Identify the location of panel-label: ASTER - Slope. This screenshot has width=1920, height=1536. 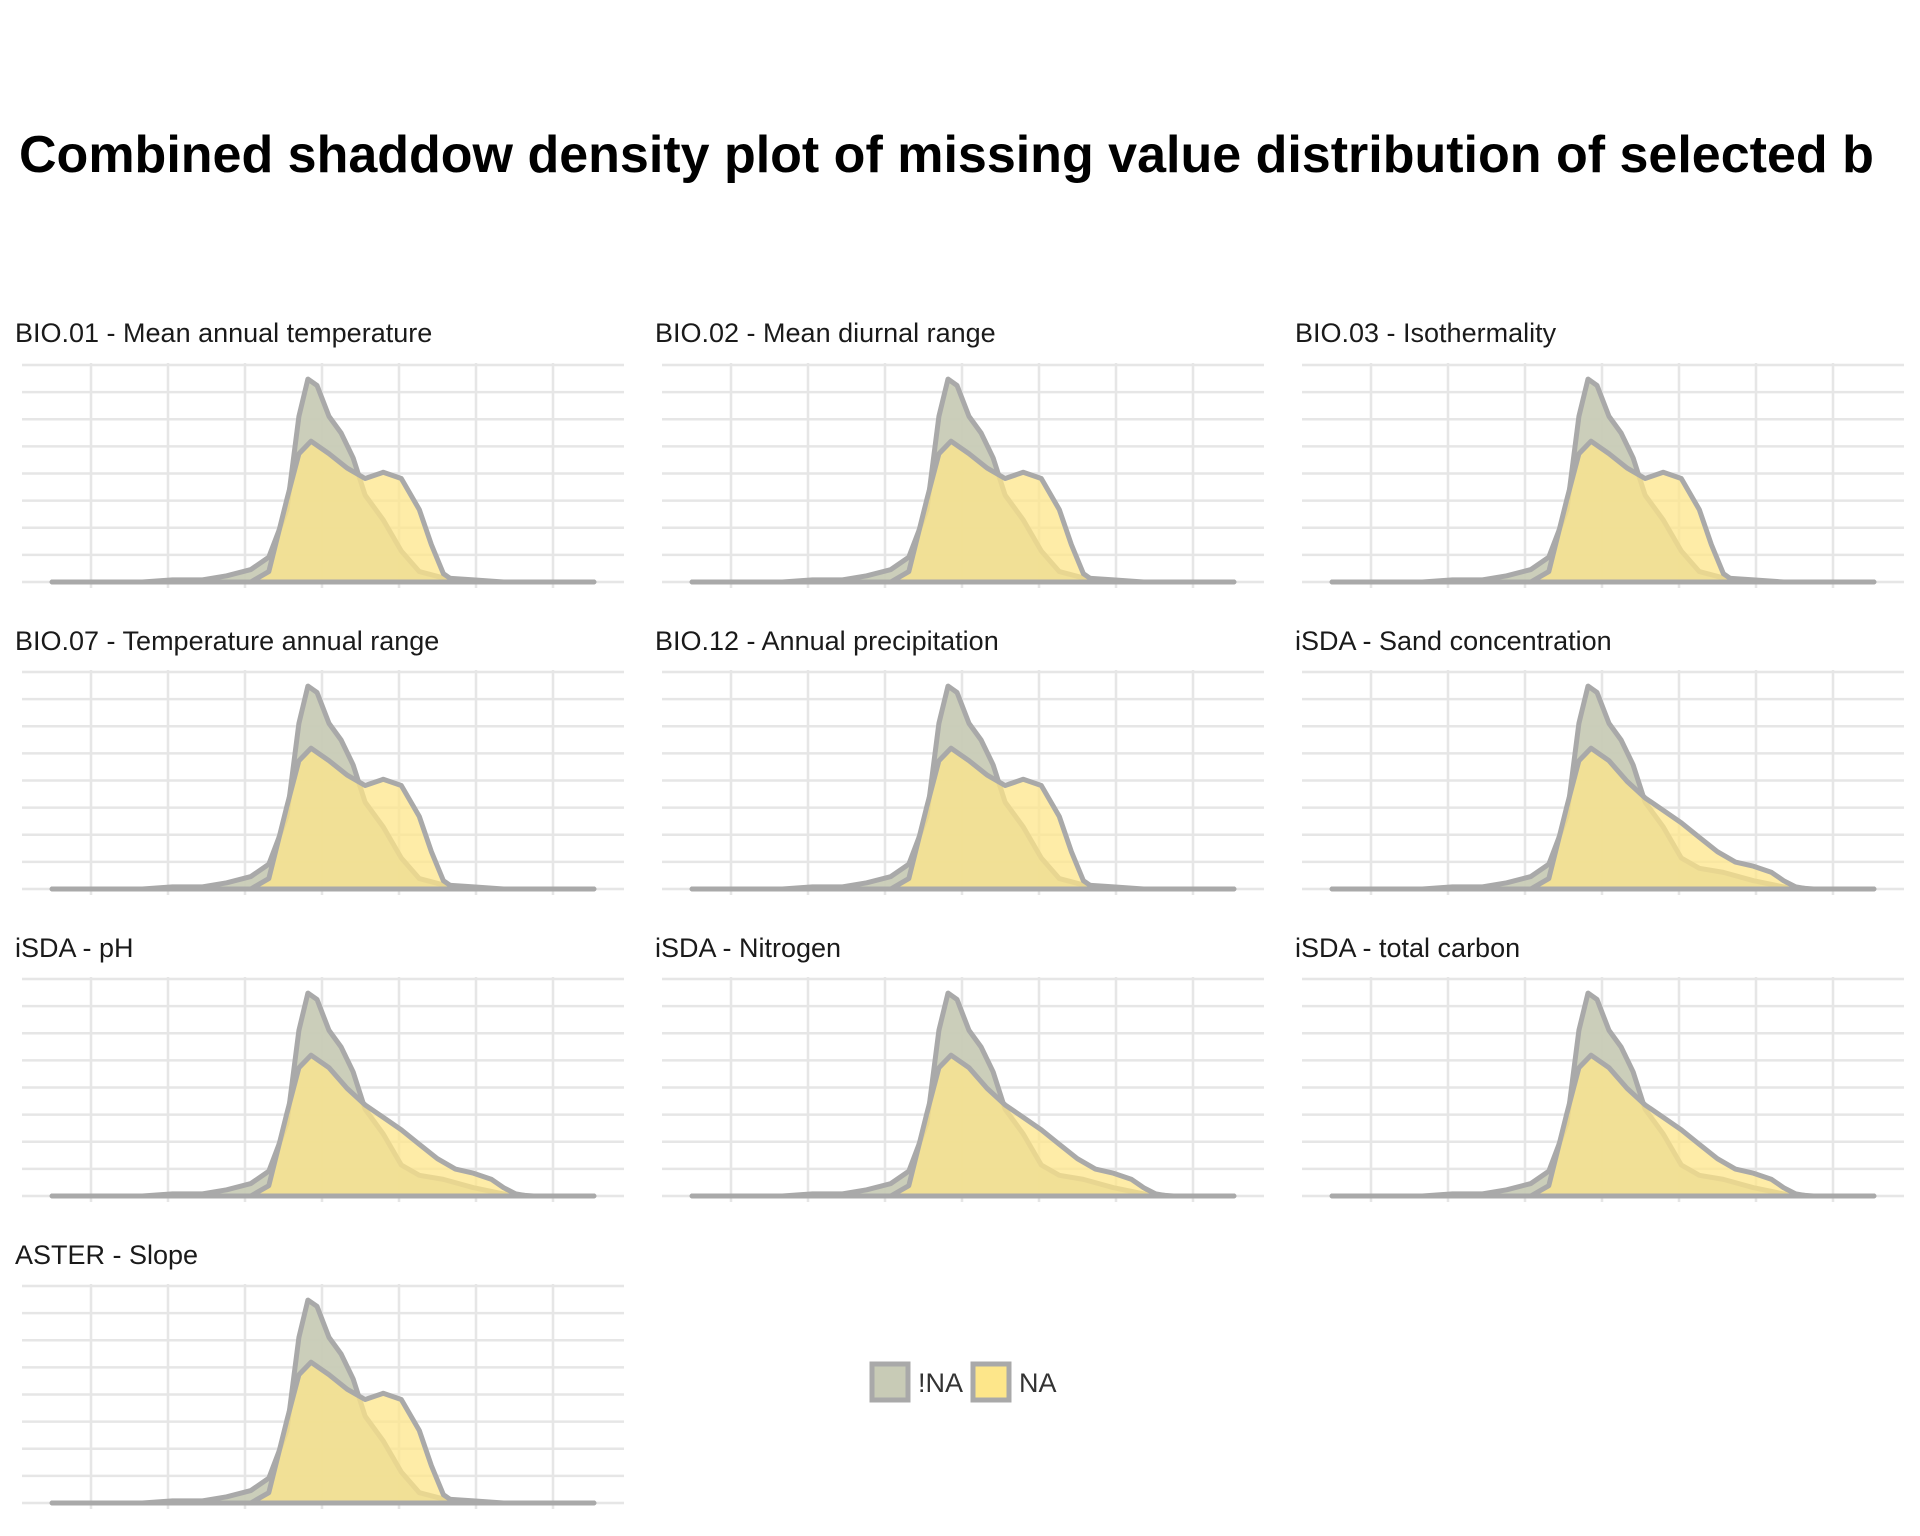
(107, 1255).